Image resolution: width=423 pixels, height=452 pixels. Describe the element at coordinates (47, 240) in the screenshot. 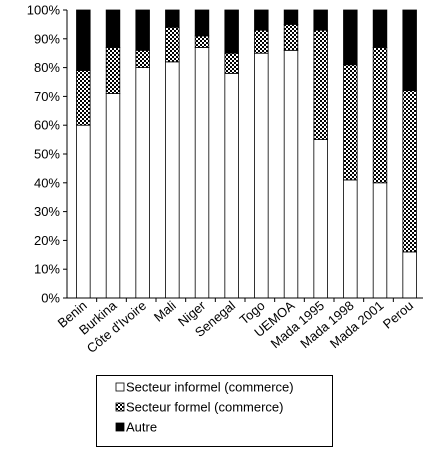

I see `y-tick-label: 20%` at that location.